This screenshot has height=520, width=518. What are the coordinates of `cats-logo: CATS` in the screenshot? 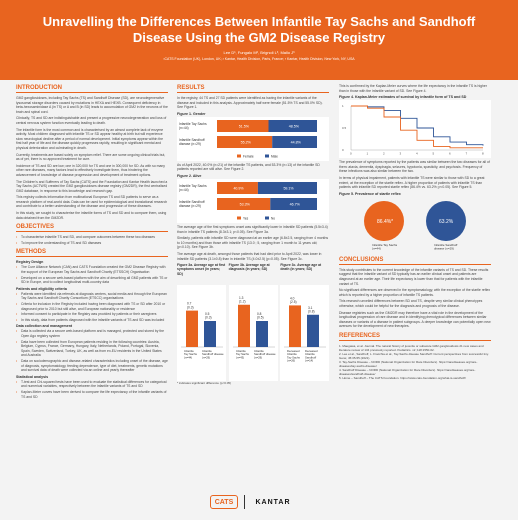 It's located at (224, 502).